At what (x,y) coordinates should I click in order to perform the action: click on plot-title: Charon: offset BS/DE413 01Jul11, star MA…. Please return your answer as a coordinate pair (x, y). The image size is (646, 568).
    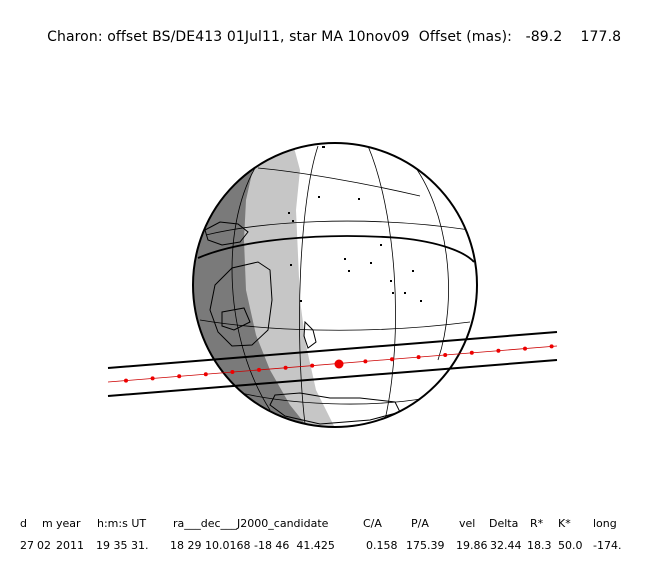
    Looking at the image, I should click on (329, 29).